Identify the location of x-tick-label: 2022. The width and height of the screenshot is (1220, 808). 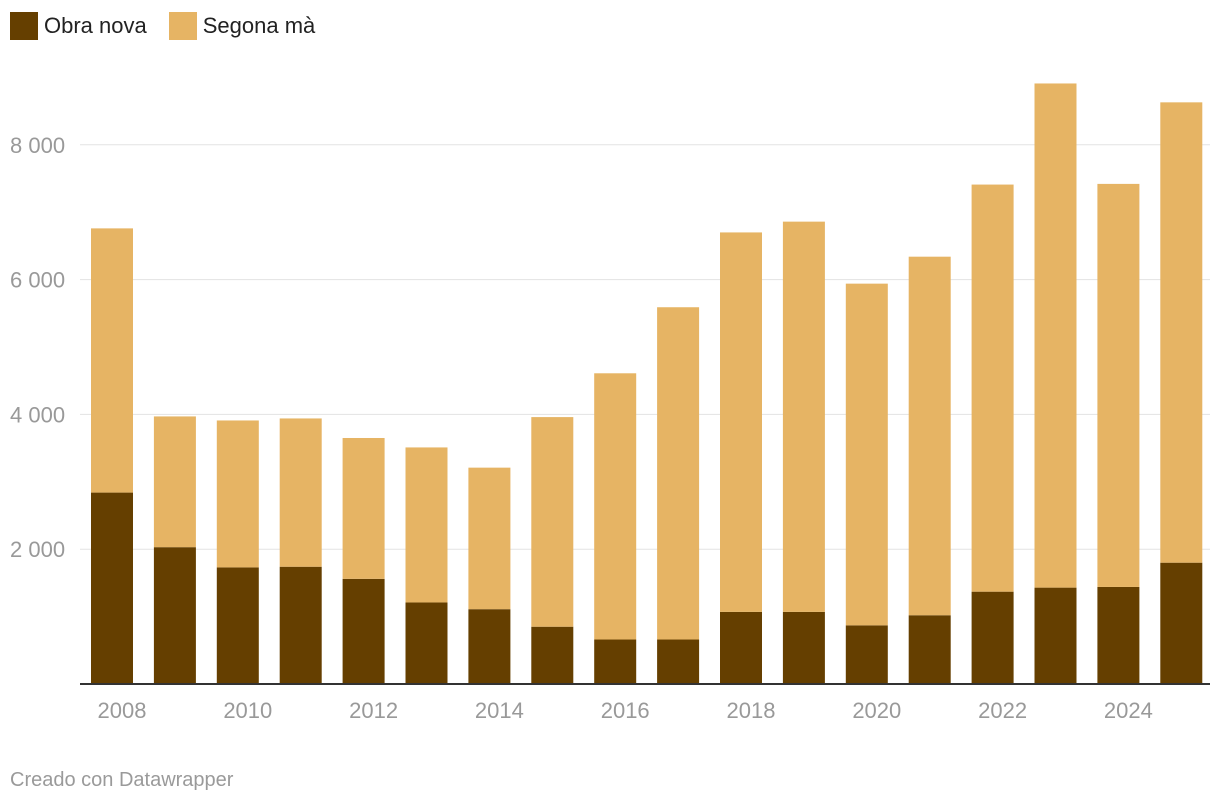
(1002, 710).